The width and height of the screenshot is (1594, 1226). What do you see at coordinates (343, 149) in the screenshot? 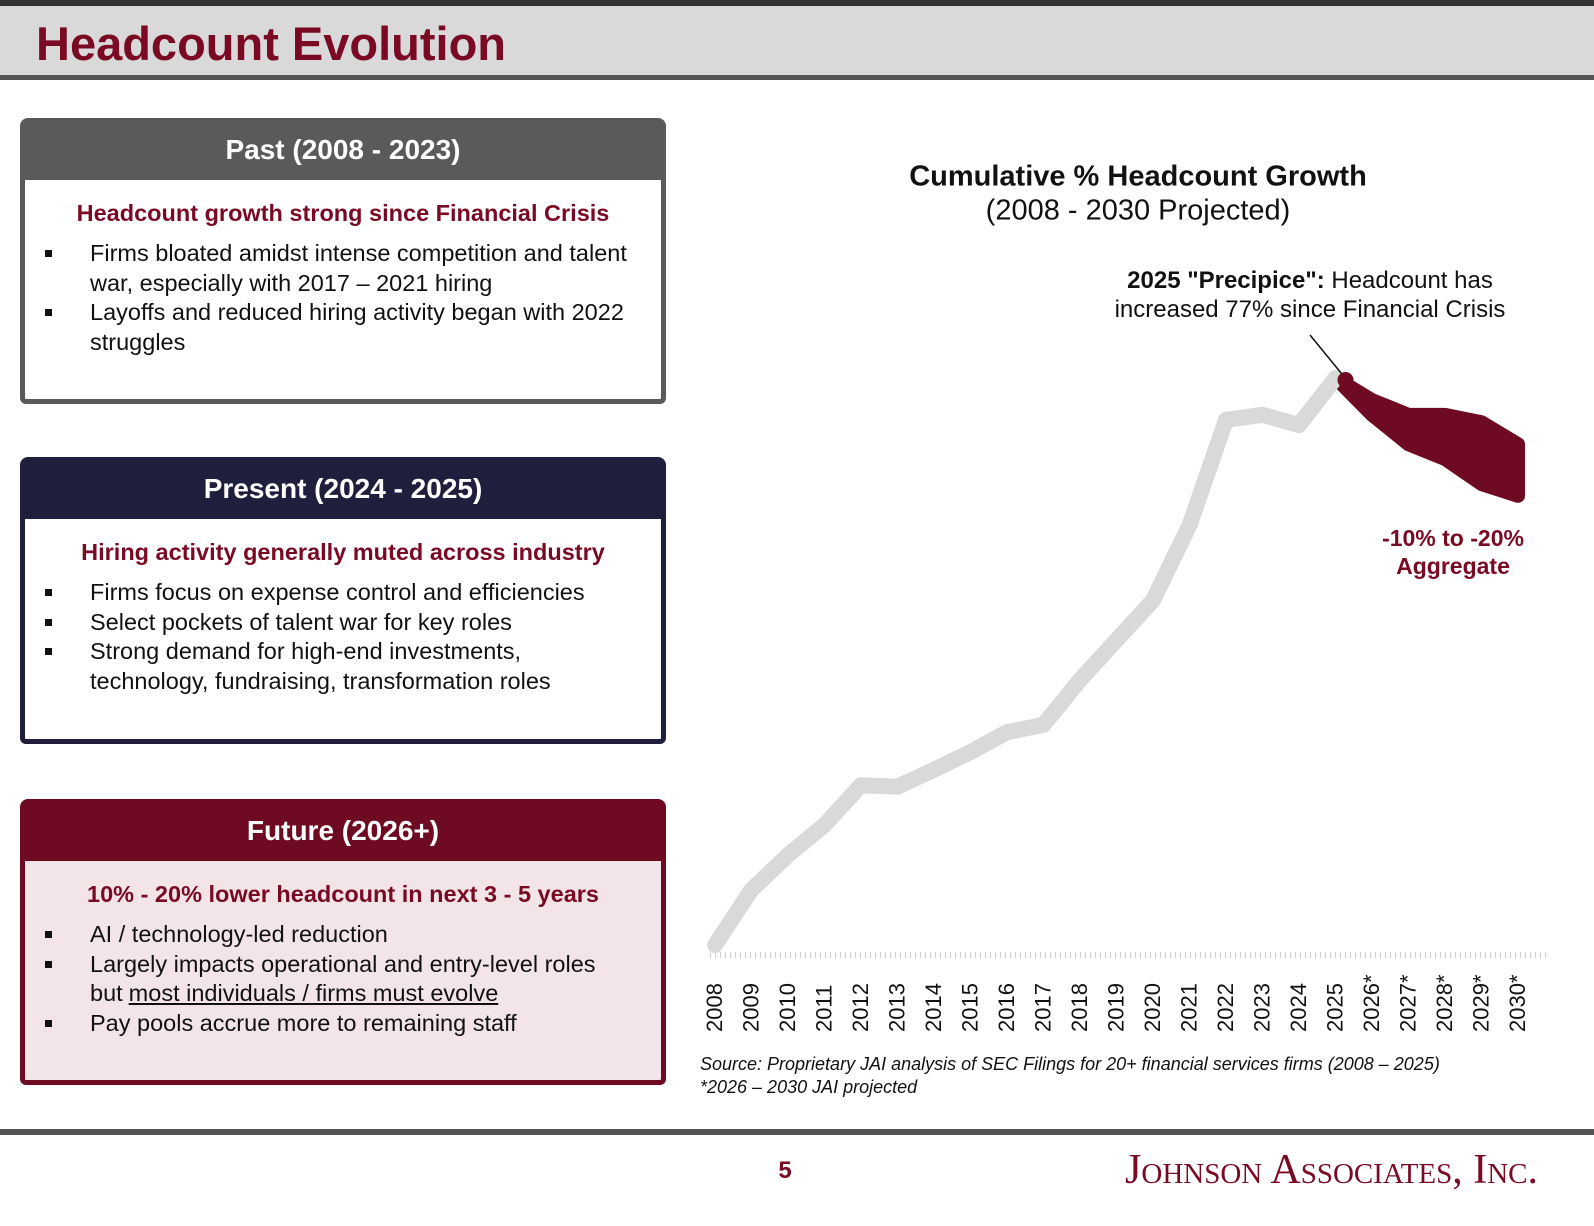
I see `panel-title: Past (2008 - 2023)` at bounding box center [343, 149].